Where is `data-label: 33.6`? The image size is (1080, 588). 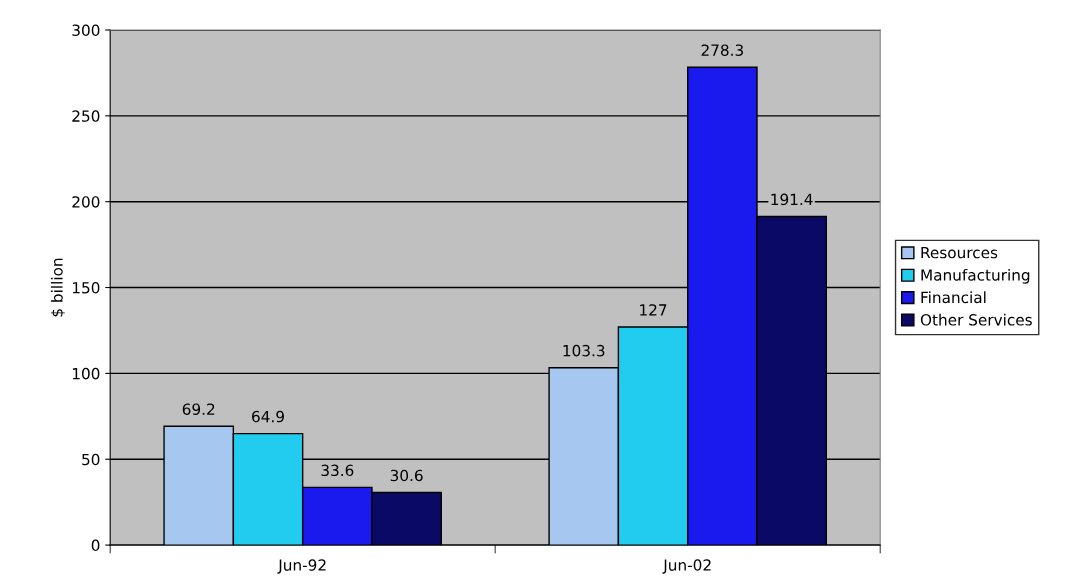 data-label: 33.6 is located at coordinates (337, 470).